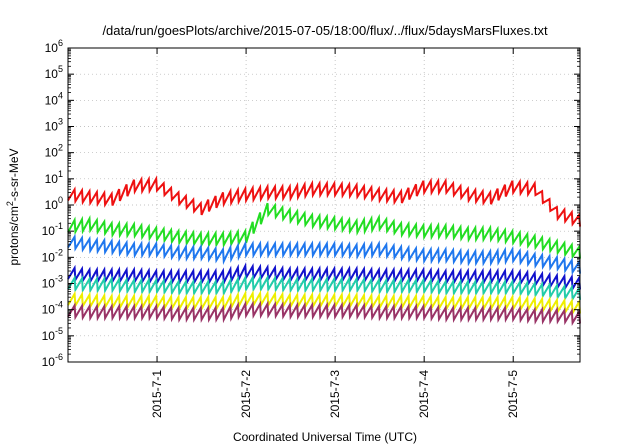 Image resolution: width=640 pixels, height=448 pixels. I want to click on y-tick-exponent: 0, so click(60, 200).